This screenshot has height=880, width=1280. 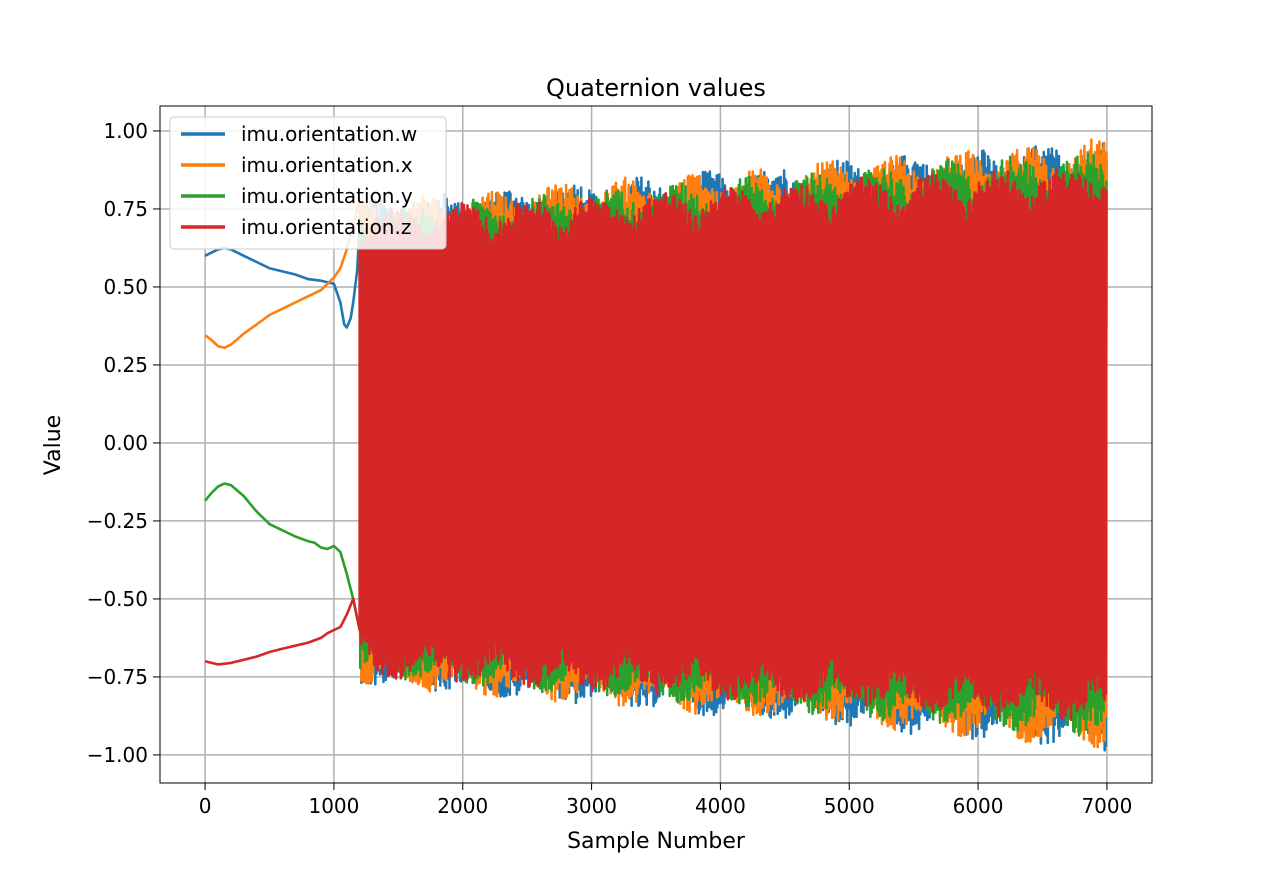 What do you see at coordinates (125, 365) in the screenshot?
I see `y-tick-label: 0.25` at bounding box center [125, 365].